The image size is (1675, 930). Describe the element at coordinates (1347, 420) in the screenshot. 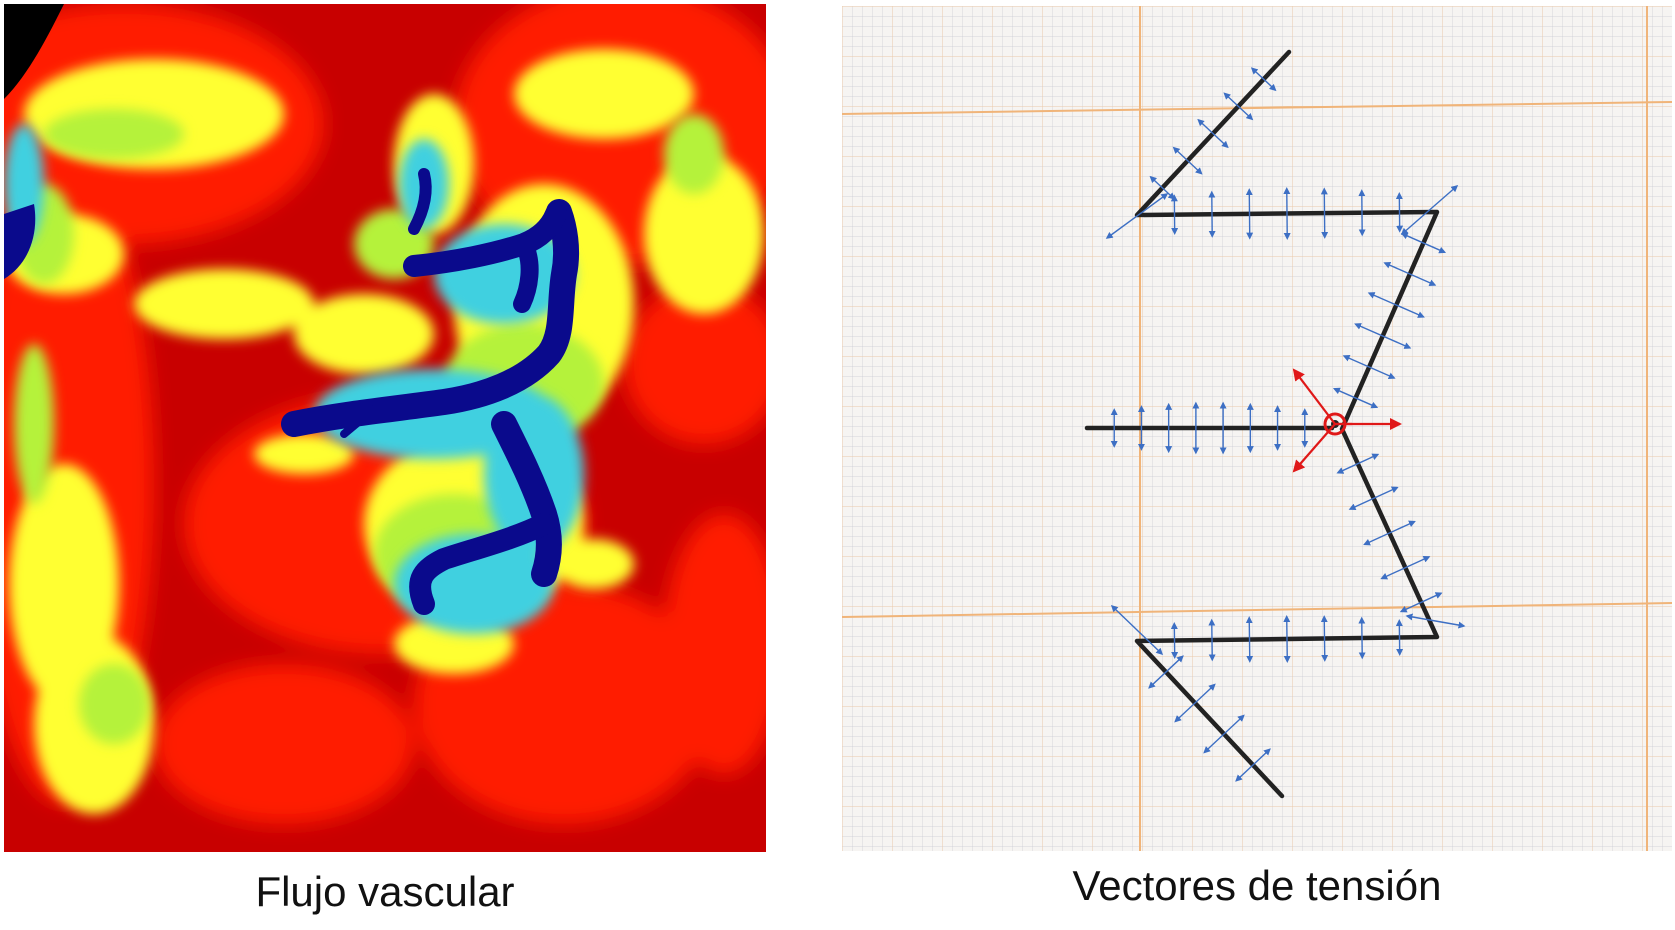

I see `resultant-vectors` at that location.